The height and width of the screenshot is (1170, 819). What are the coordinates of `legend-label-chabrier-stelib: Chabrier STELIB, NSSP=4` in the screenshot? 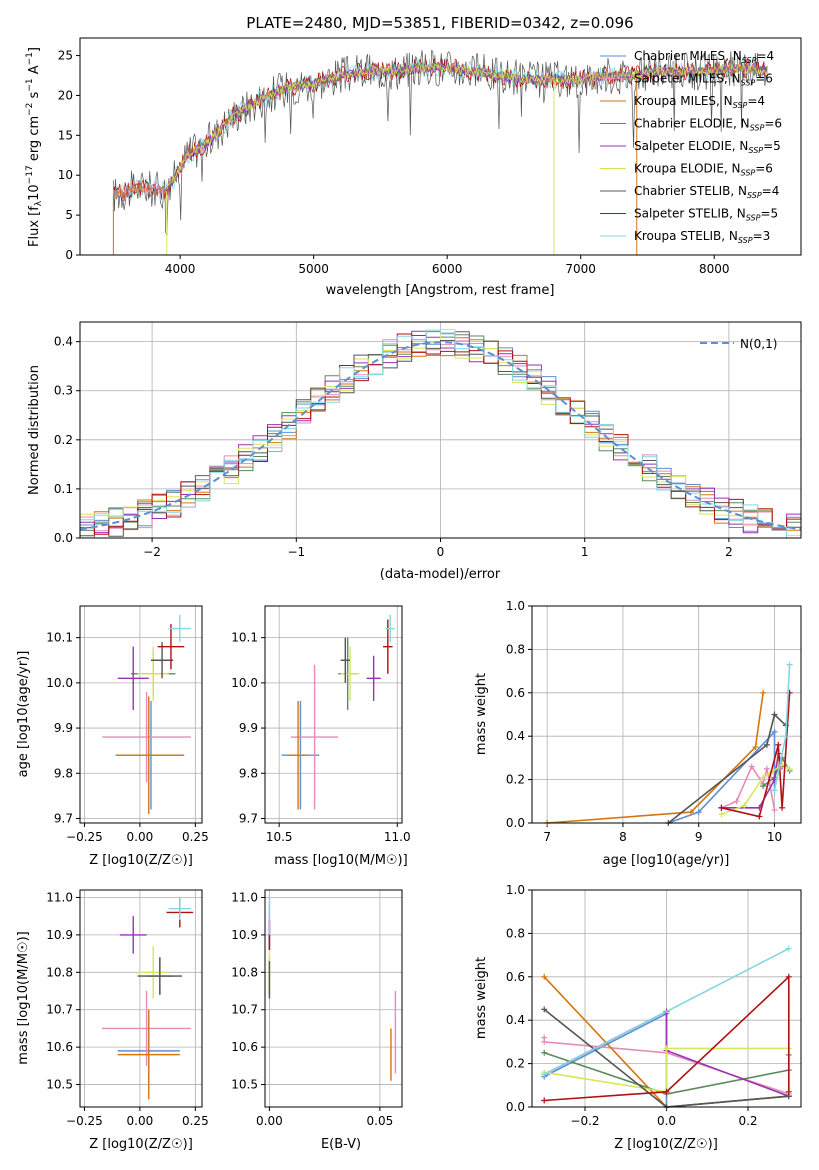 It's located at (706, 192).